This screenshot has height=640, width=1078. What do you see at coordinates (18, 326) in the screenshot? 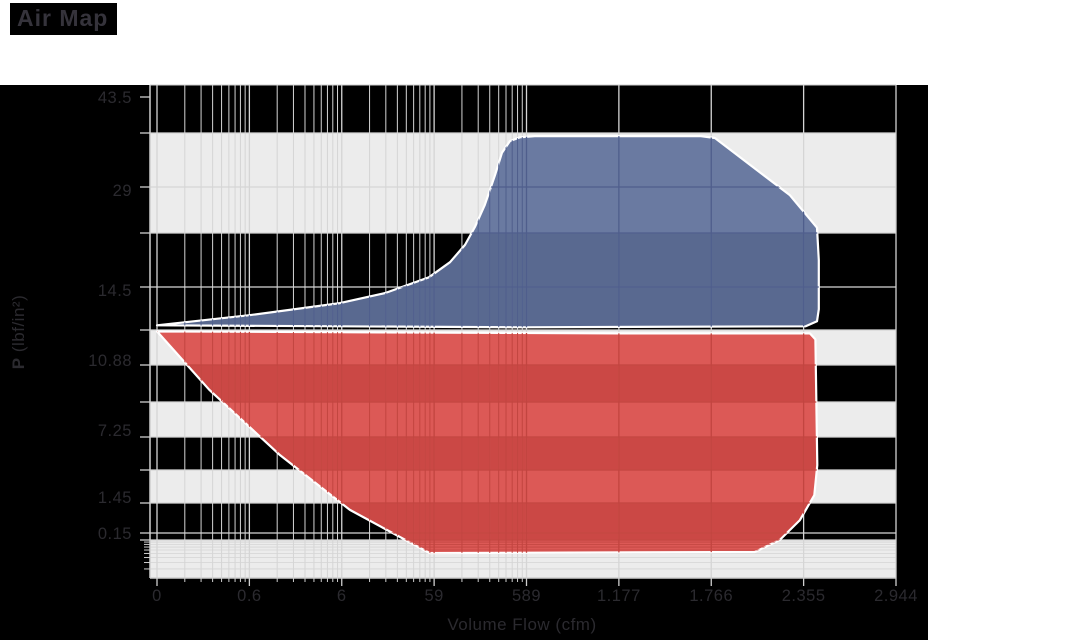
I see `y-axis-title-units: (lbf/in²)` at bounding box center [18, 326].